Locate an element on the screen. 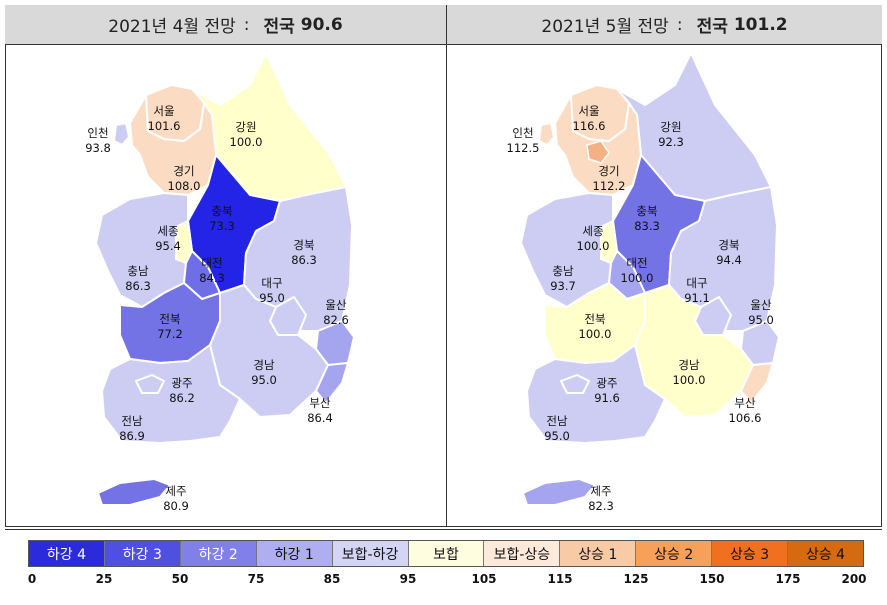  may-seoul-inner is located at coordinates (598, 152).